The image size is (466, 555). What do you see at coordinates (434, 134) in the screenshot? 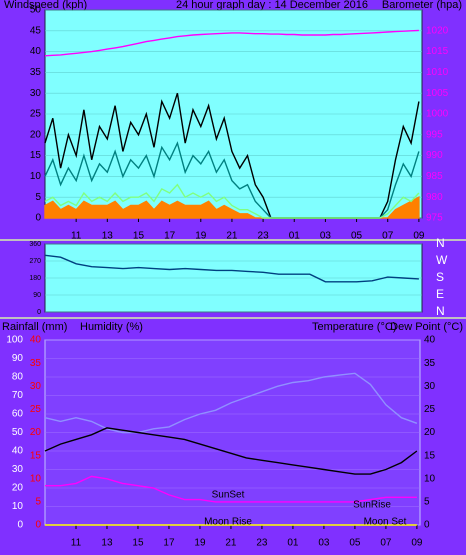
I see `y2-tick-label: 995` at bounding box center [434, 134].